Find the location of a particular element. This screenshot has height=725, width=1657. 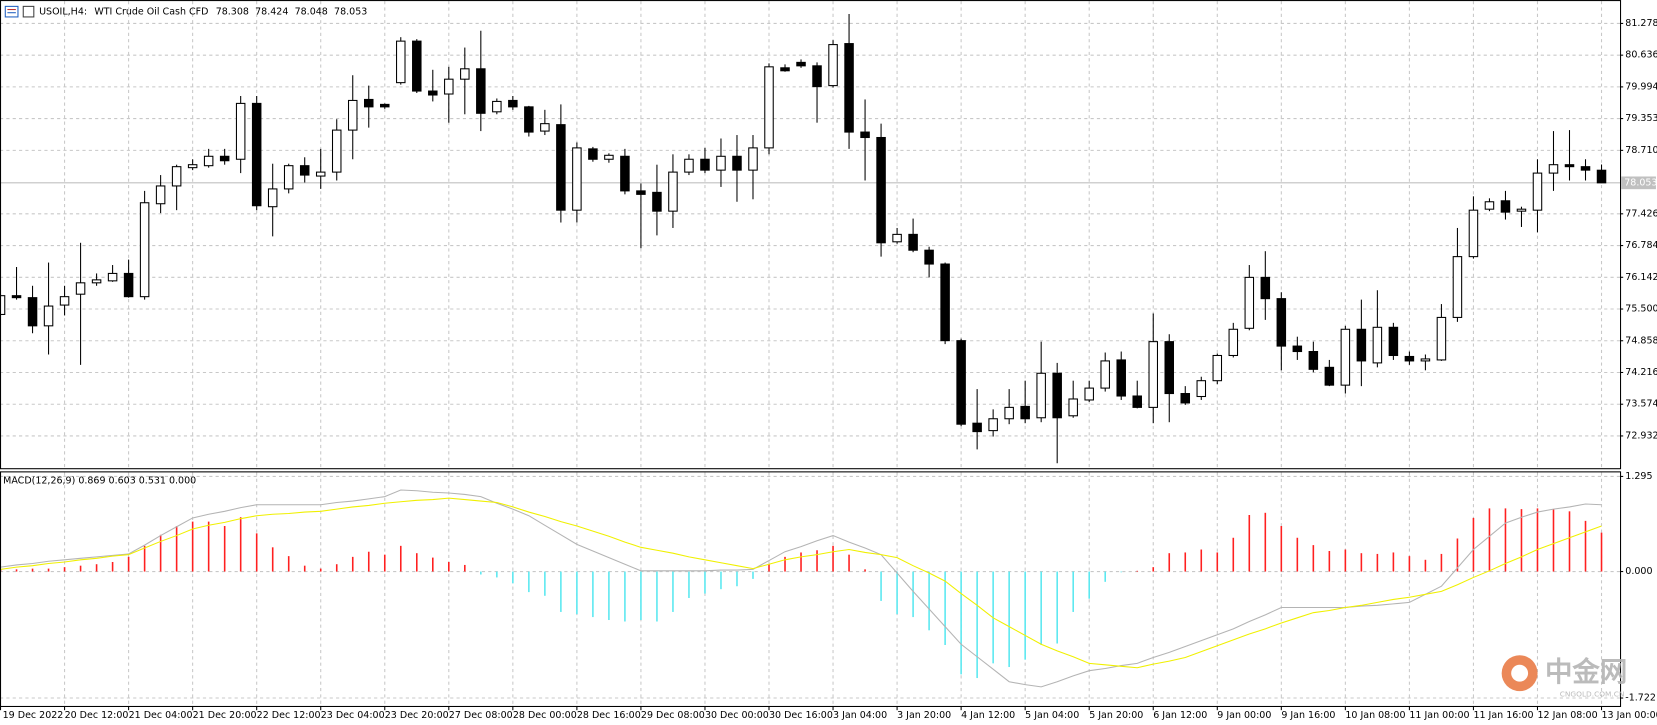

x-tick-label: 6 Jan 12:00 is located at coordinates (1180, 715).